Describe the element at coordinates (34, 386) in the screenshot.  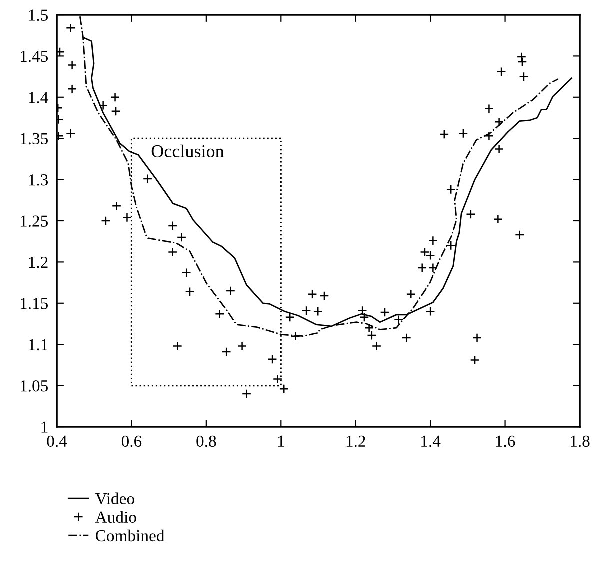
I see `y-tick-label: 1.05` at that location.